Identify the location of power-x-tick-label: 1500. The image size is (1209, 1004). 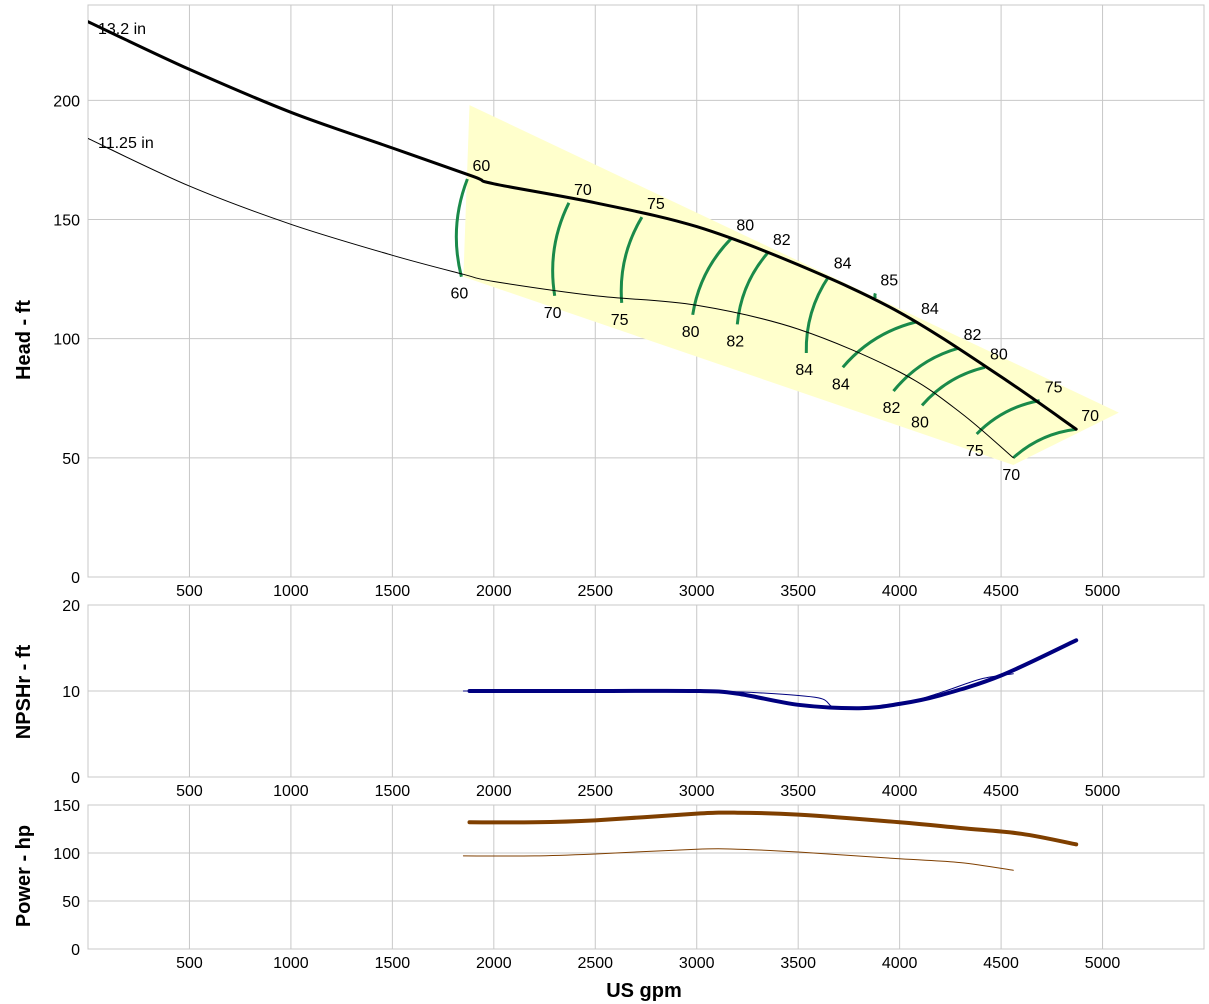
(393, 963).